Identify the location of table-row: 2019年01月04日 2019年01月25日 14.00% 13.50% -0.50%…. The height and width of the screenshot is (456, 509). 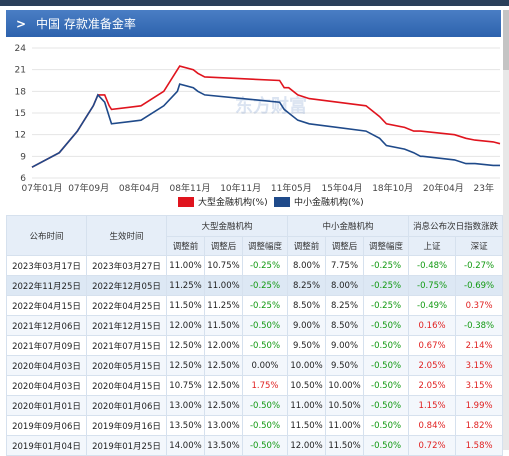
(255, 445).